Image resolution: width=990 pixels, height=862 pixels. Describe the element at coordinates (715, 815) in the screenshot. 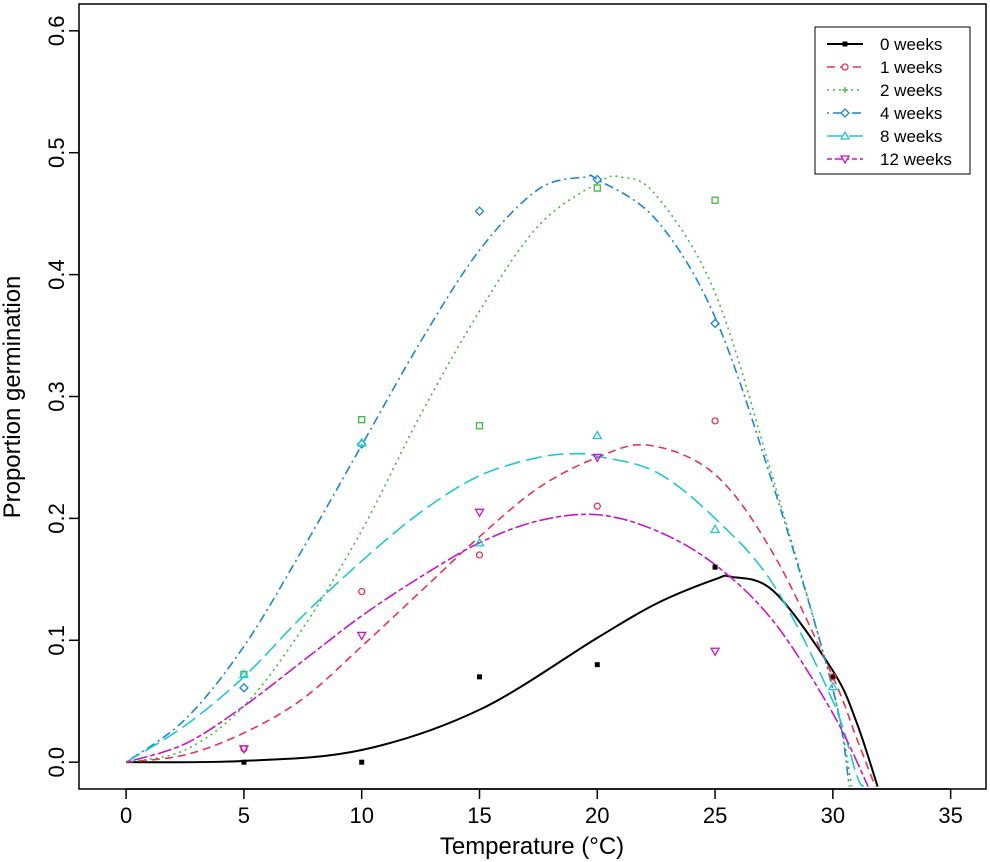

I see `x-tick-label: 25` at that location.